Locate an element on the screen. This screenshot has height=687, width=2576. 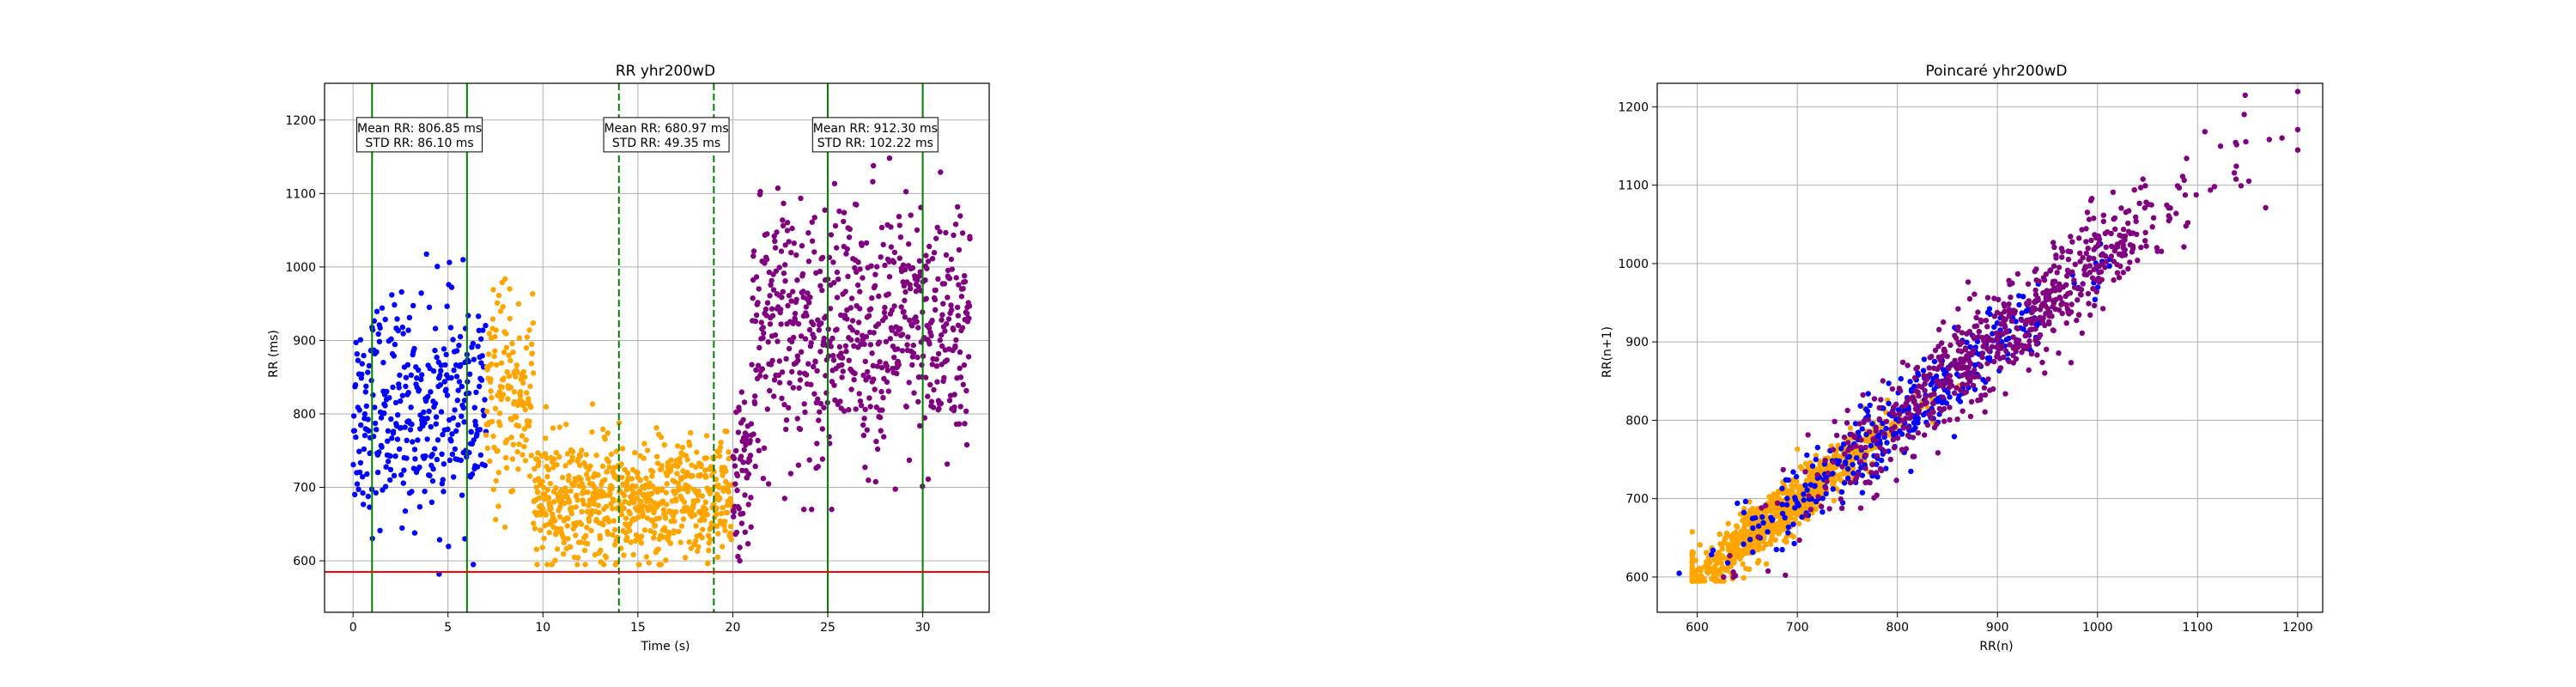
rr-ytick-label: 900 is located at coordinates (304, 341).